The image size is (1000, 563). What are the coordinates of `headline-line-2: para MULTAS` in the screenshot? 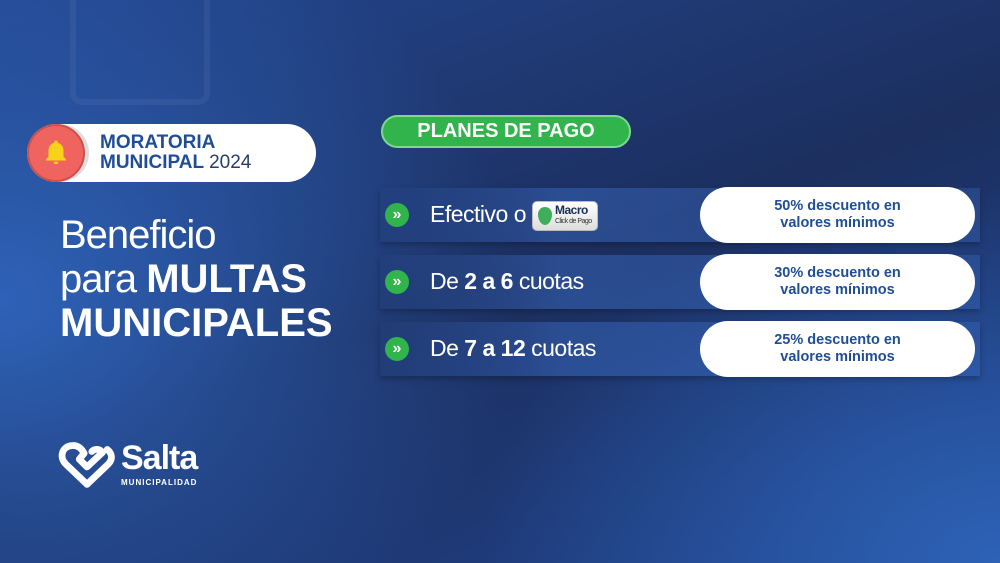 It's located at (196, 279).